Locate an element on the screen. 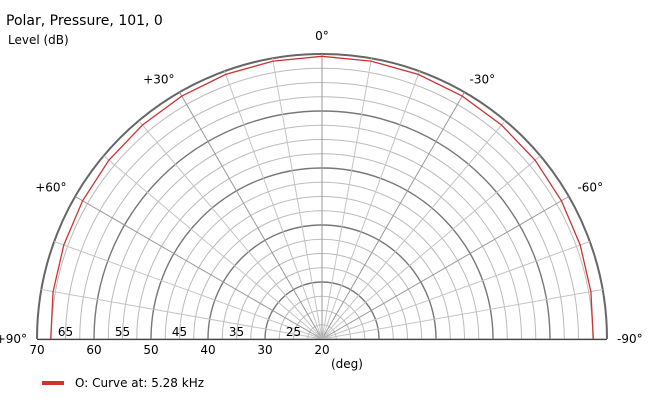 The image size is (650, 415). radial-tick-label: 55 is located at coordinates (122, 332).